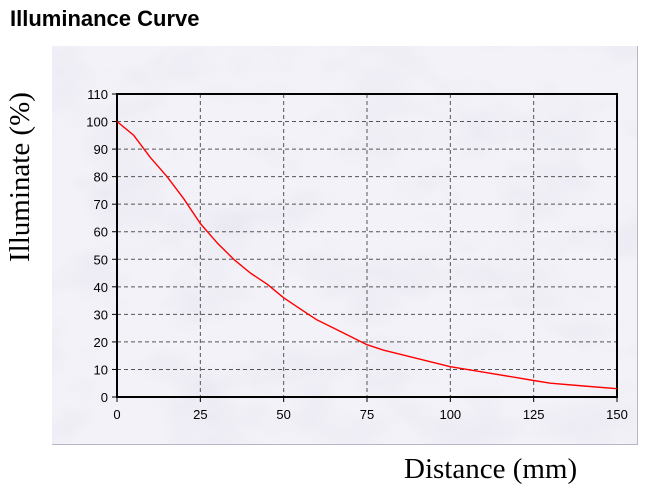 Image resolution: width=646 pixels, height=504 pixels. Describe the element at coordinates (101, 232) in the screenshot. I see `y-tick-label: 60` at that location.